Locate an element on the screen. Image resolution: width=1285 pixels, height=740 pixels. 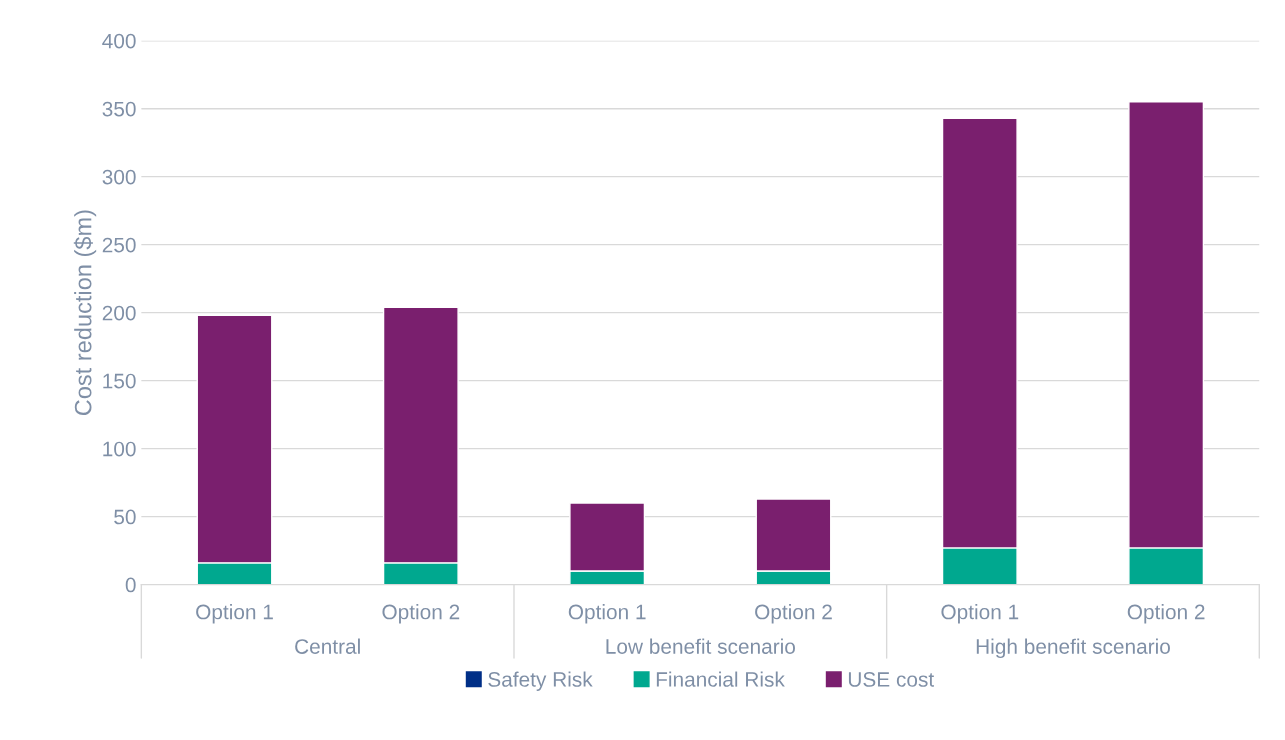
y-tick-label: 400 is located at coordinates (119, 41).